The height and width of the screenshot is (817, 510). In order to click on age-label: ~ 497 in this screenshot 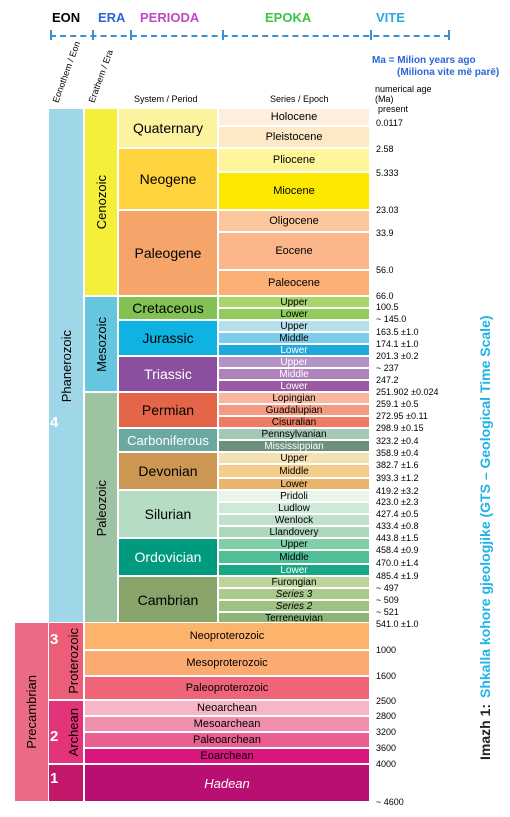, I will do `click(387, 588)`.